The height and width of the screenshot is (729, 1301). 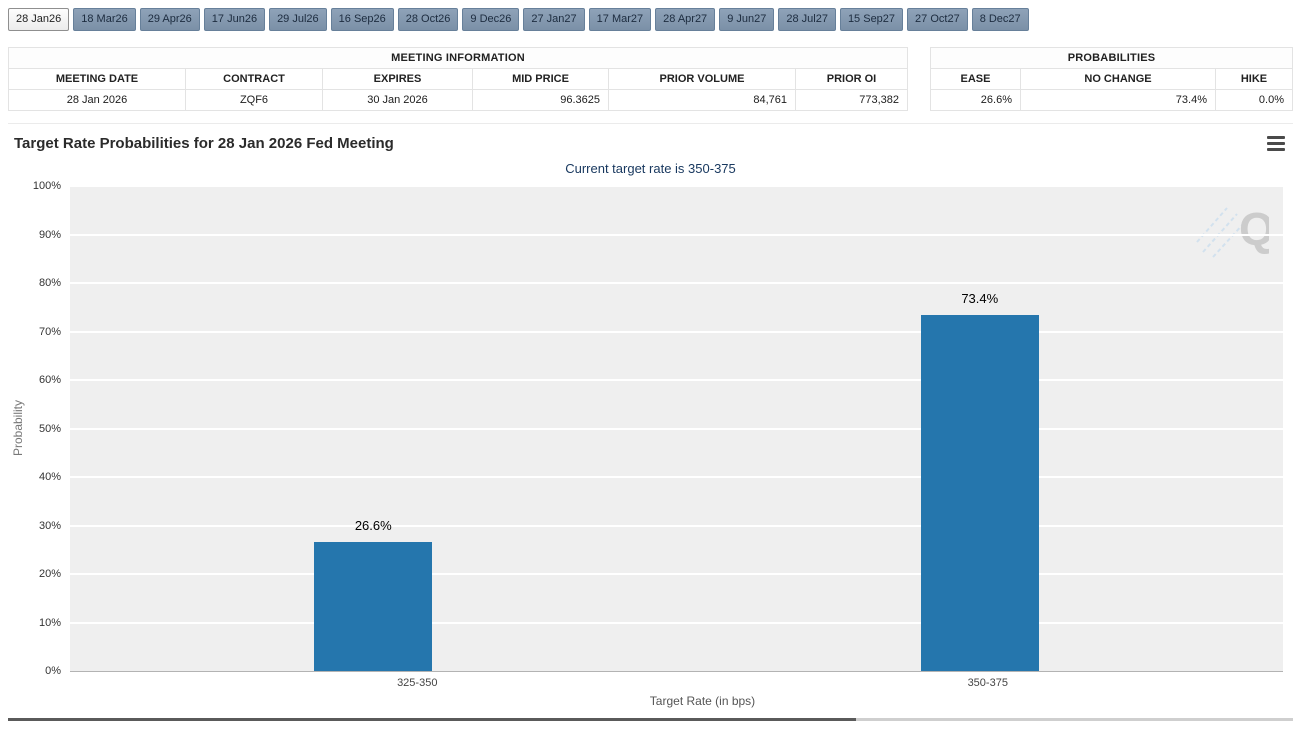 What do you see at coordinates (49, 428) in the screenshot?
I see `y-tick-label: 50%` at bounding box center [49, 428].